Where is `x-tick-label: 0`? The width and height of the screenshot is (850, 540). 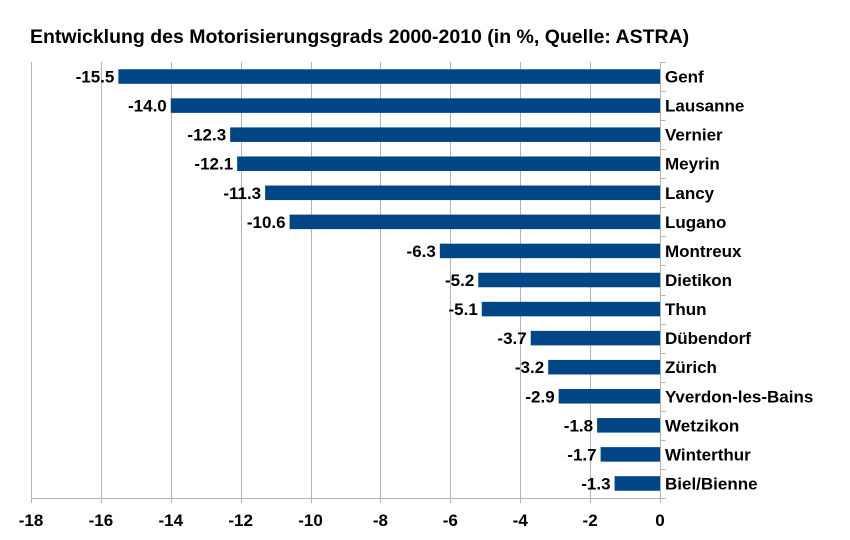 x-tick-label: 0 is located at coordinates (659, 520).